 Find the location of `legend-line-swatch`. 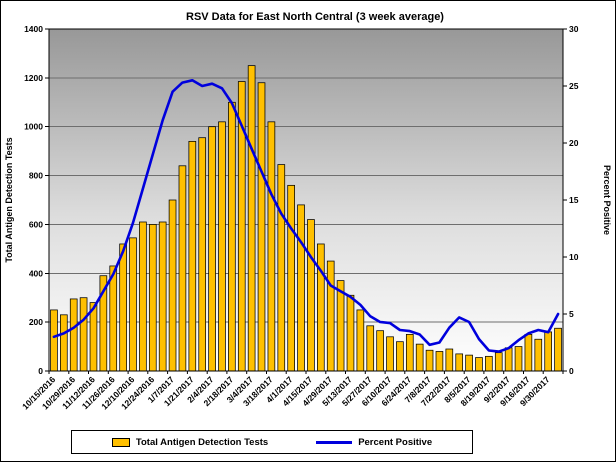

legend-line-swatch is located at coordinates (334, 442).